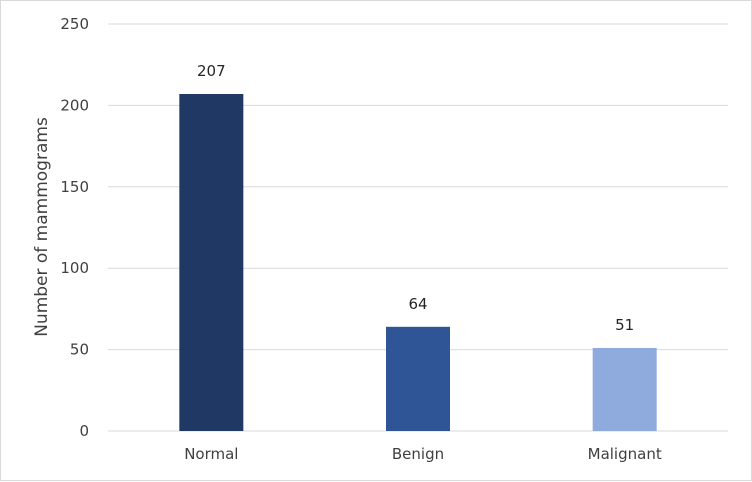 This screenshot has height=482, width=752. I want to click on x-axis-ticks: Normal Benign Malignant, so click(423, 454).